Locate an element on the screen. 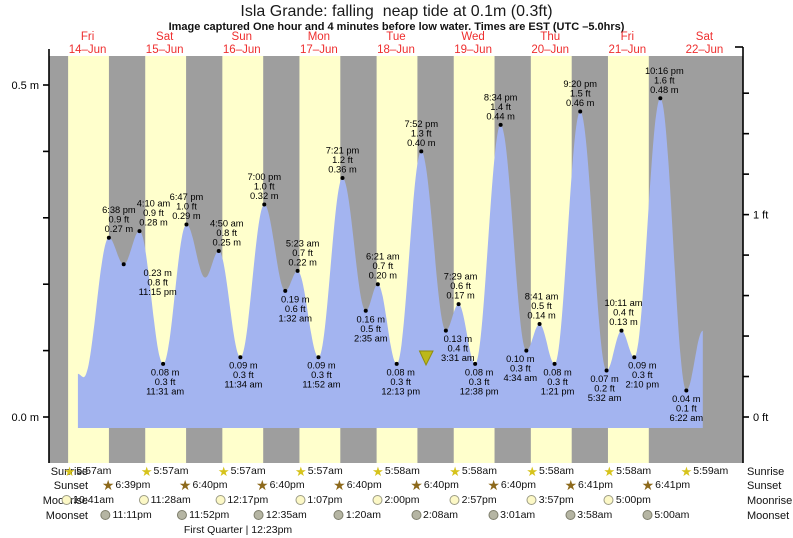 The image size is (793, 538). tide-extreme-label-line: 1:32 am is located at coordinates (295, 318).